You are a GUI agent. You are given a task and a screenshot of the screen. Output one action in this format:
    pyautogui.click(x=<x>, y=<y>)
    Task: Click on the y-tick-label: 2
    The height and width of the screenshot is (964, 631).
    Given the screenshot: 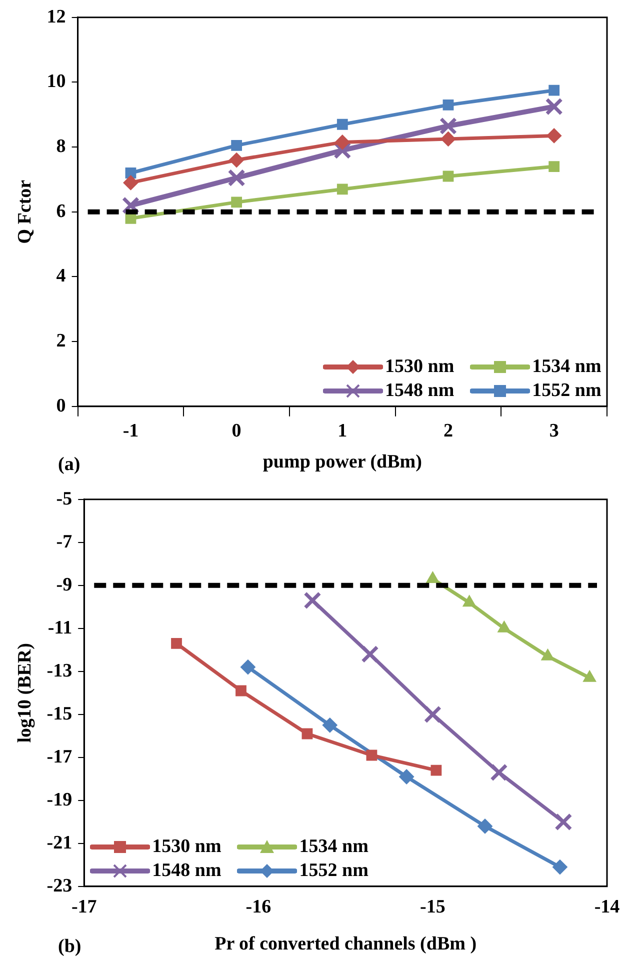 What is the action you would take?
    pyautogui.click(x=61, y=341)
    